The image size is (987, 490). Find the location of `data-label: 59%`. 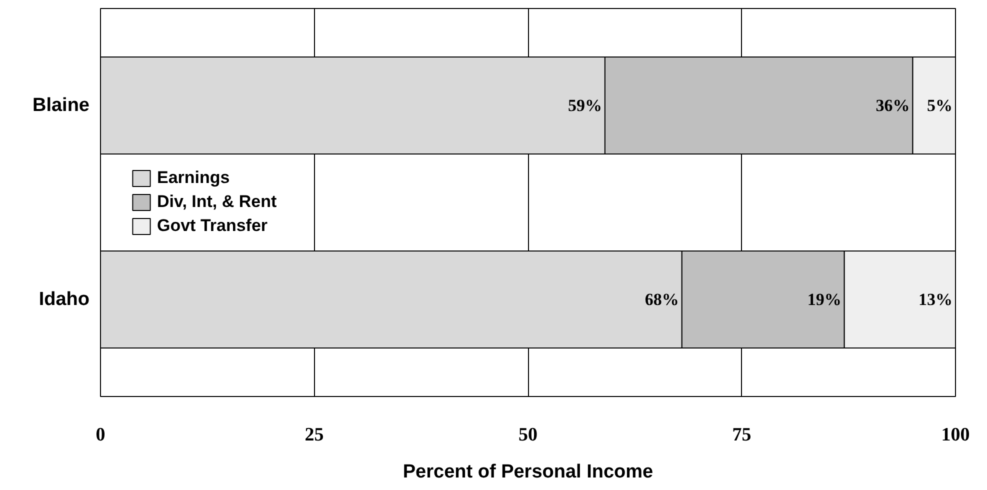

data-label: 59% is located at coordinates (585, 105).